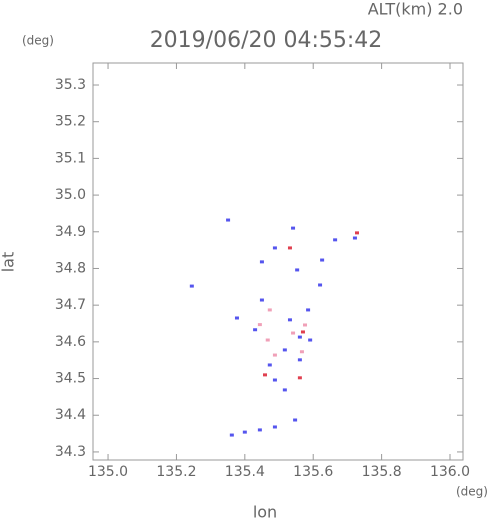 This screenshot has width=491, height=521. Describe the element at coordinates (70, 342) in the screenshot. I see `y-tick-label: 34.6` at that location.